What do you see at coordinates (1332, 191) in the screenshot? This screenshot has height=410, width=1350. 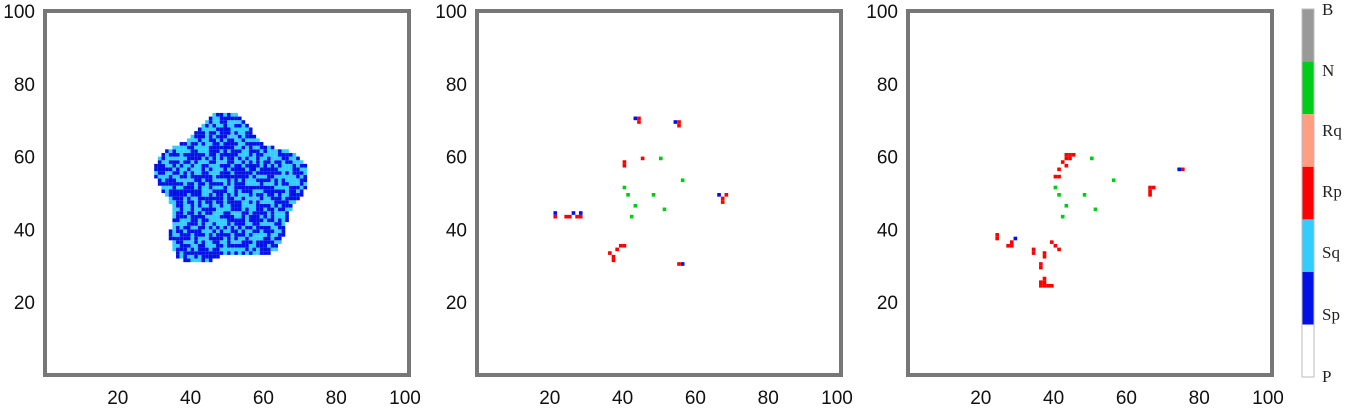 I see `colorbar-label-Rp: Rp` at bounding box center [1332, 191].